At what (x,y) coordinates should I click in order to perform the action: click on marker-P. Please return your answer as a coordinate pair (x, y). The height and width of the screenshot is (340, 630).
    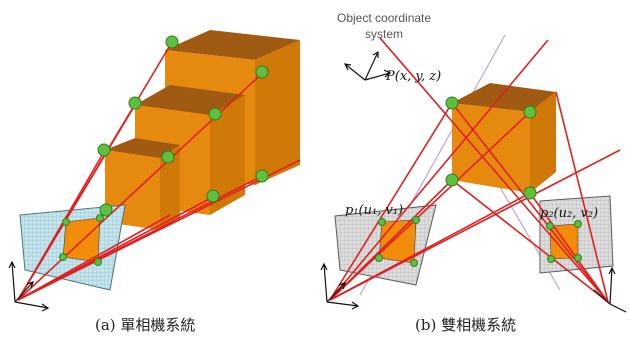
    Looking at the image, I should click on (452, 103).